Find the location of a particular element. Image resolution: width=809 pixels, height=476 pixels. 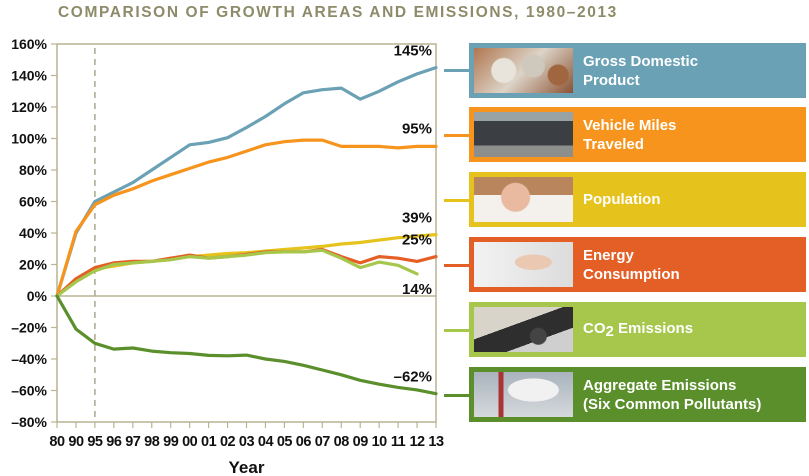

legend-label: Energy is located at coordinates (608, 255).